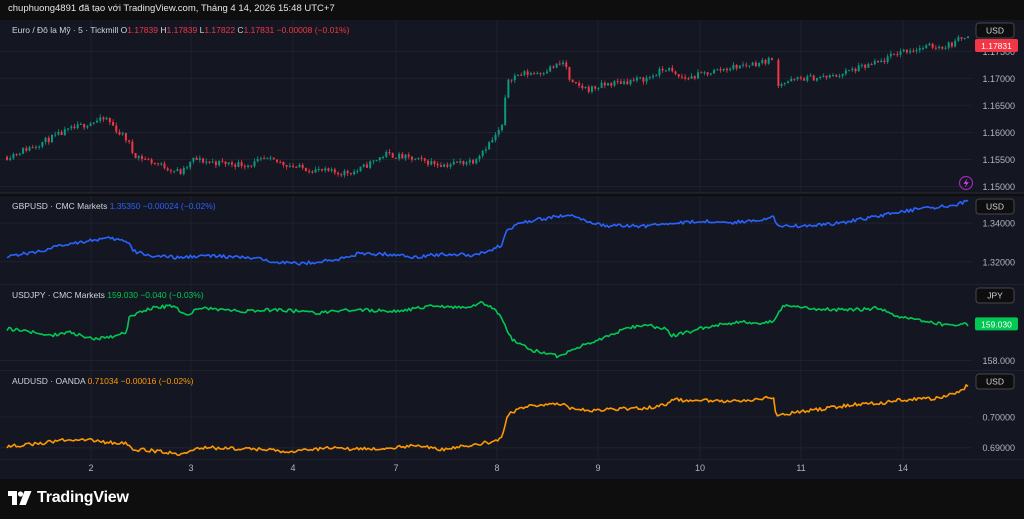 This screenshot has height=519, width=1024. Describe the element at coordinates (966, 183) in the screenshot. I see `lightning-icon` at that location.